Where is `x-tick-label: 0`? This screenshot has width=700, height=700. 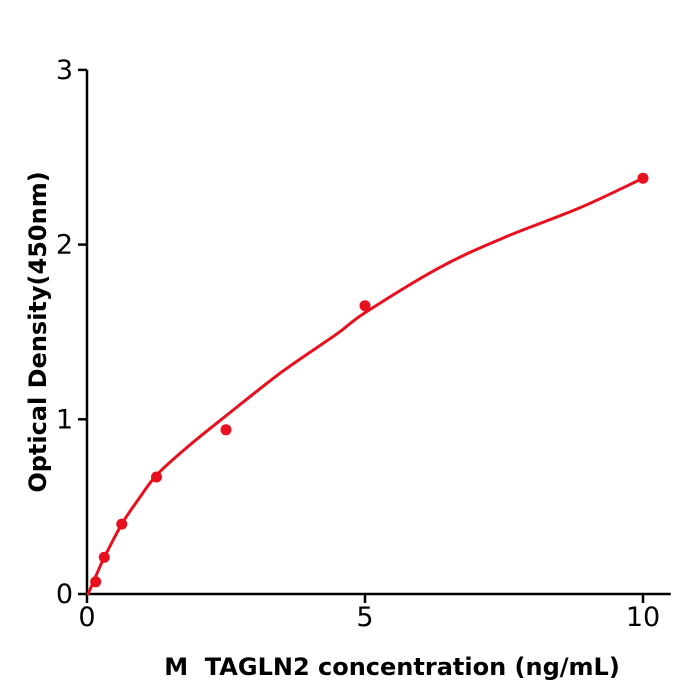 x-tick-label: 0 is located at coordinates (86, 617).